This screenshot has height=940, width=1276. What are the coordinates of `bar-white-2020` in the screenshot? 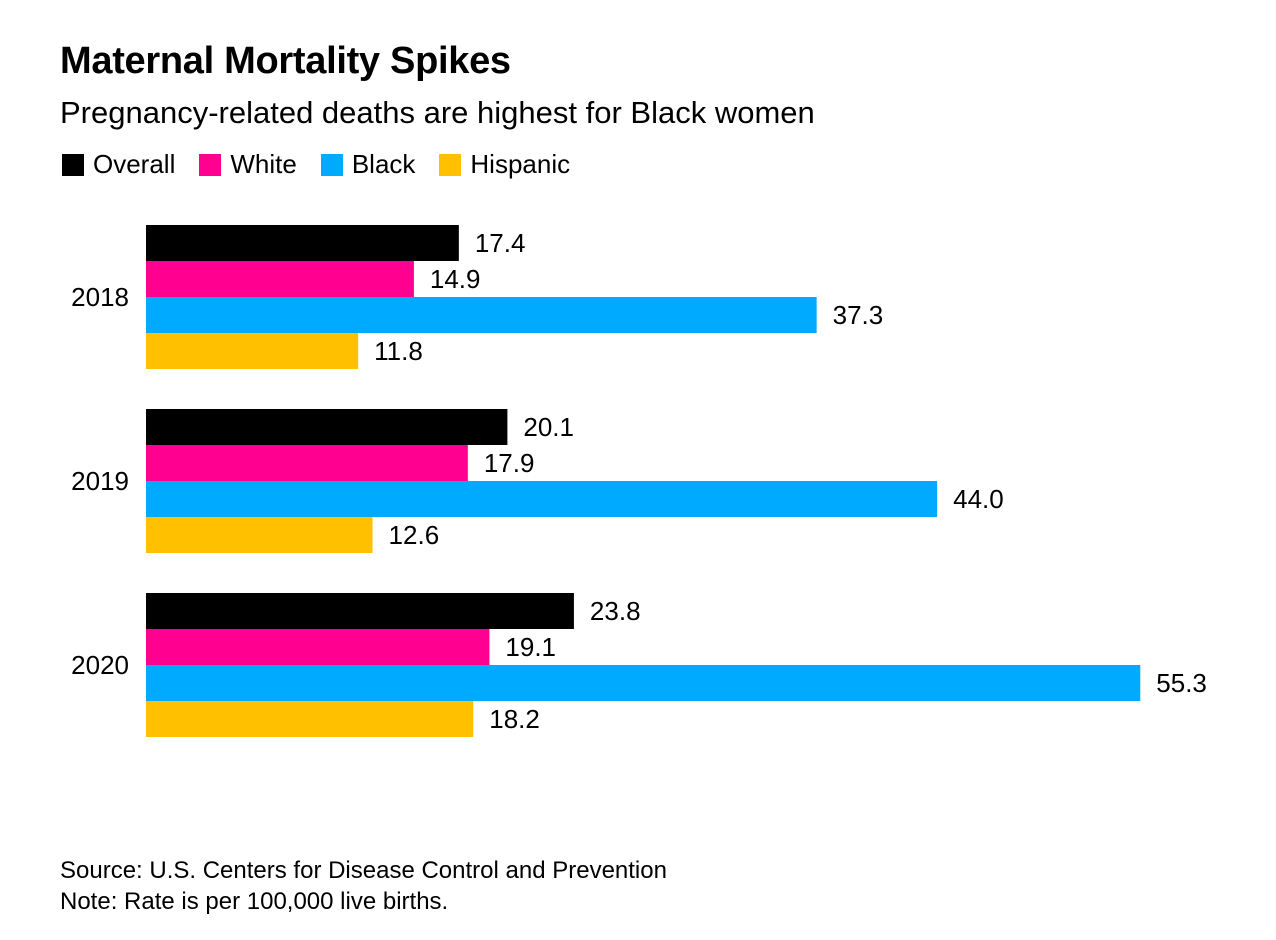 It's located at (318, 647).